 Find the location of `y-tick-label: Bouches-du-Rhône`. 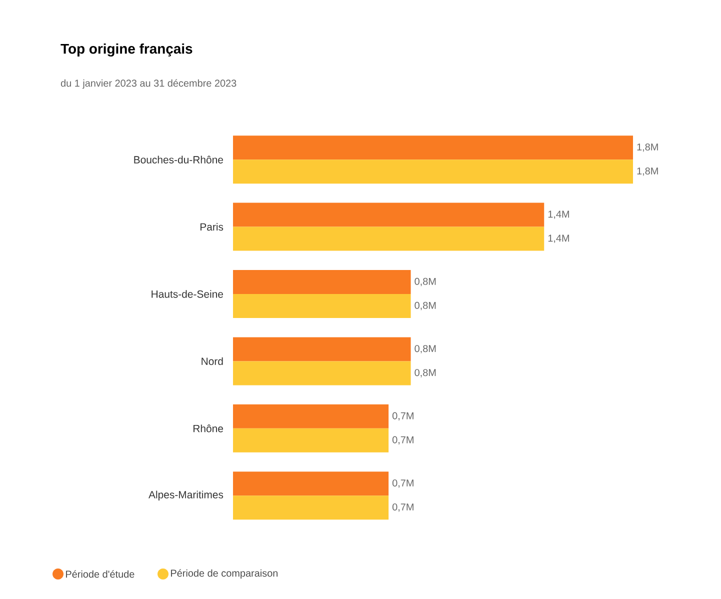

y-tick-label: Bouches-du-Rhône is located at coordinates (178, 160).